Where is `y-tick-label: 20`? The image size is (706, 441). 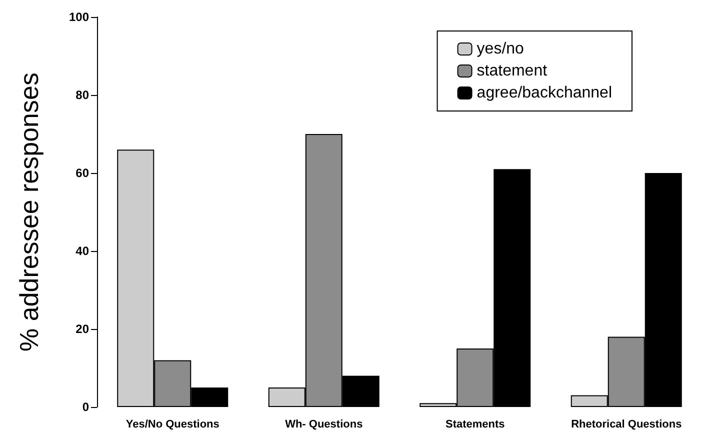 y-tick-label: 20 is located at coordinates (83, 329).